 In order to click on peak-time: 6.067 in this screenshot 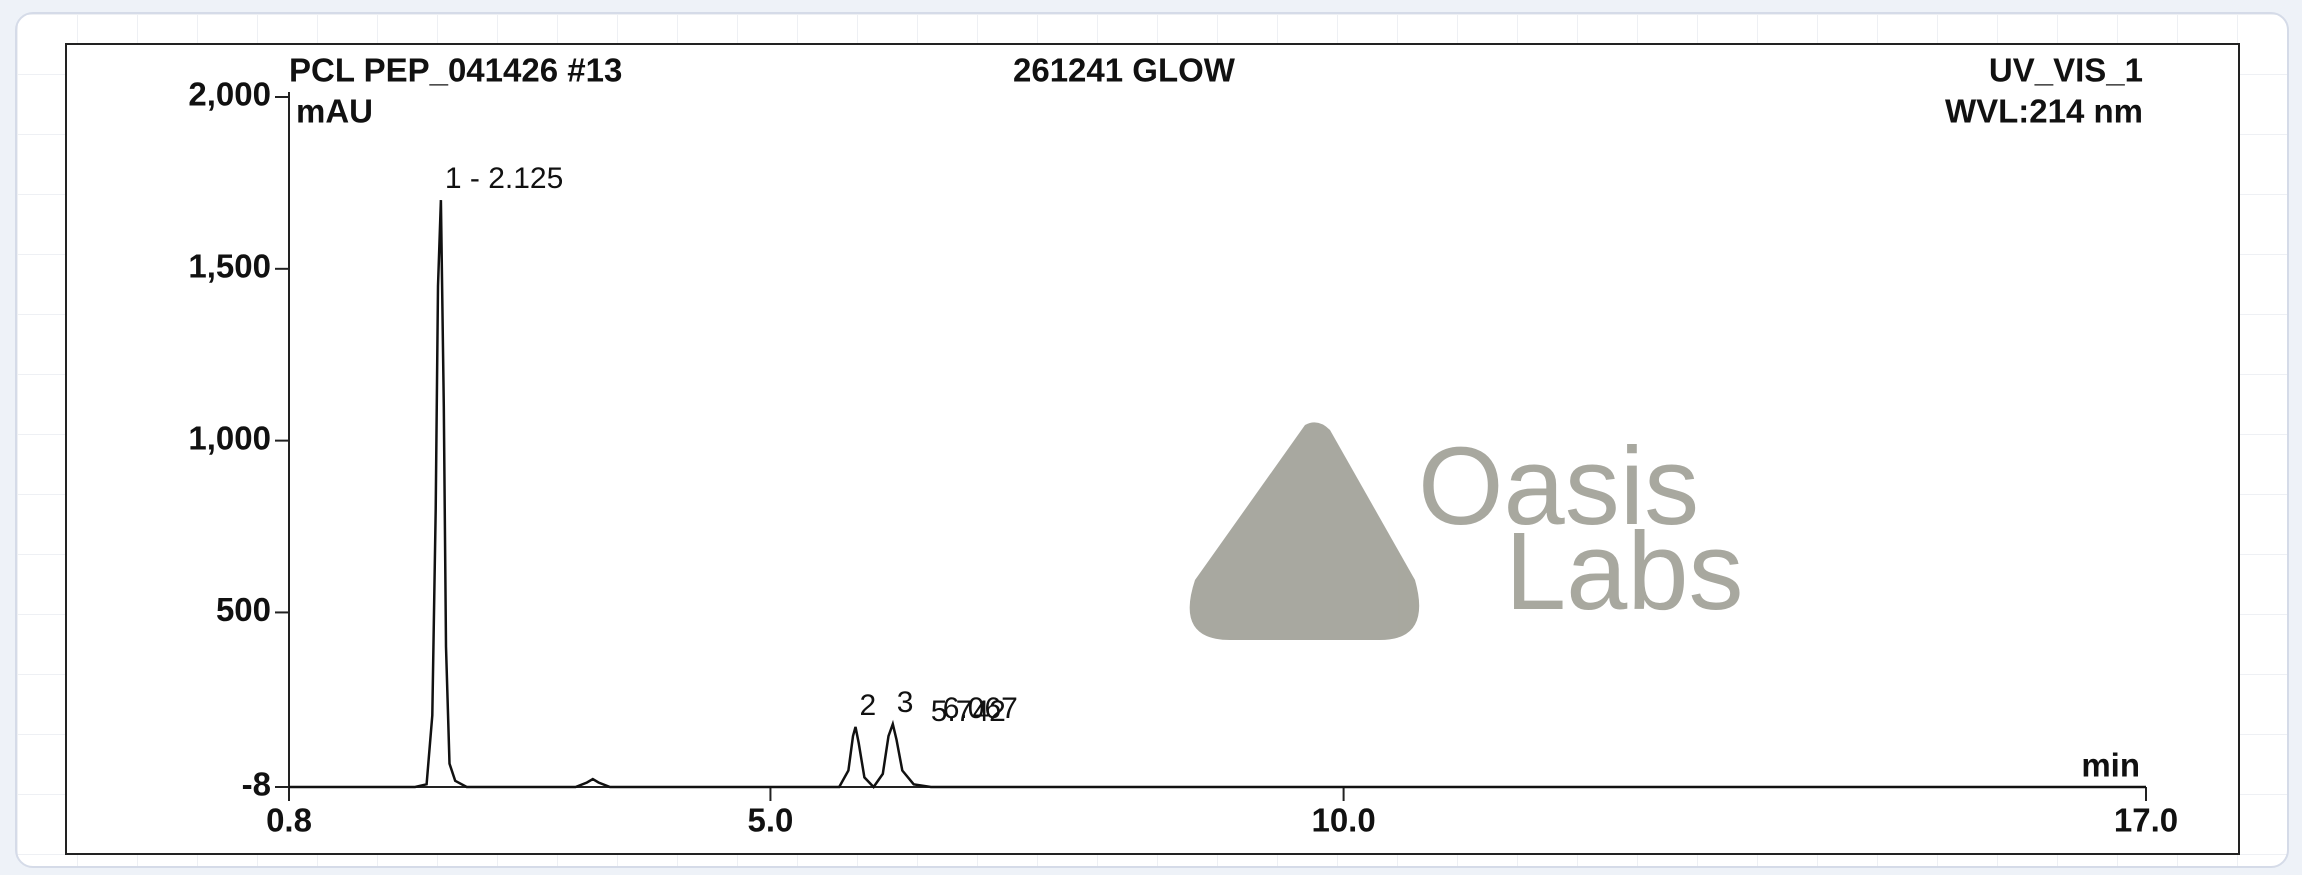, I will do `click(980, 708)`.